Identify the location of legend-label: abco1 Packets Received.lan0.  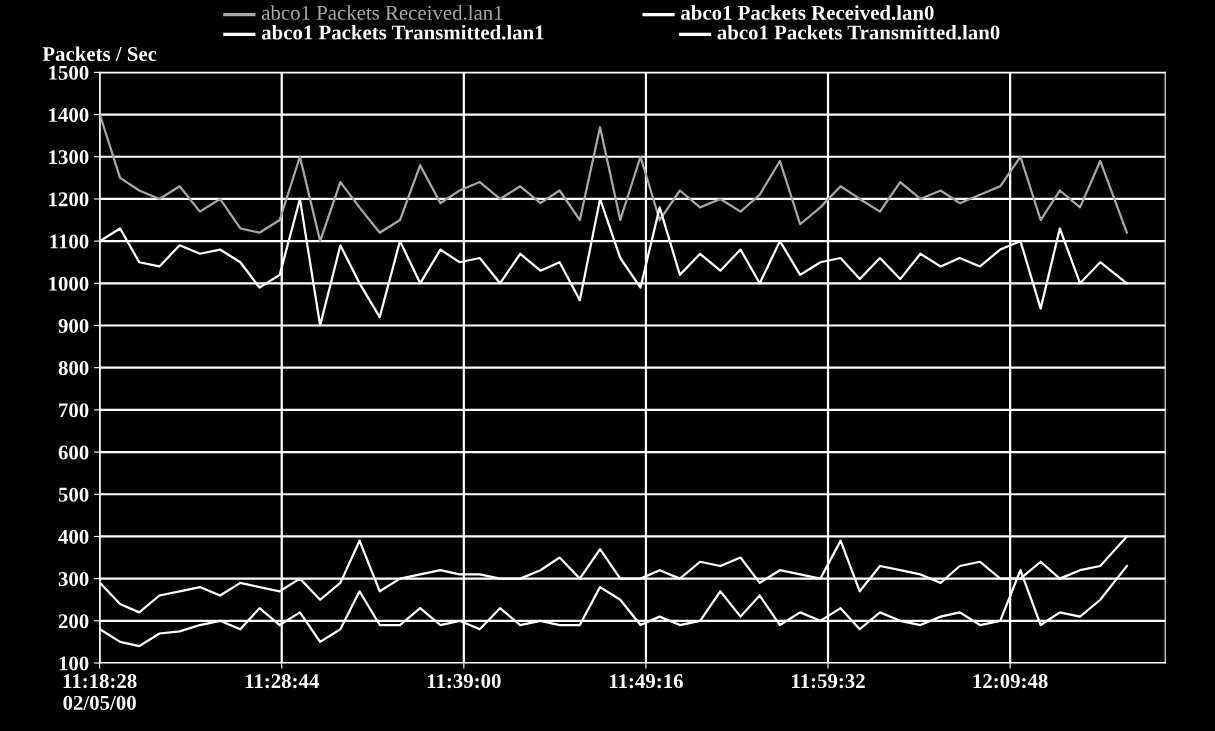
(807, 12).